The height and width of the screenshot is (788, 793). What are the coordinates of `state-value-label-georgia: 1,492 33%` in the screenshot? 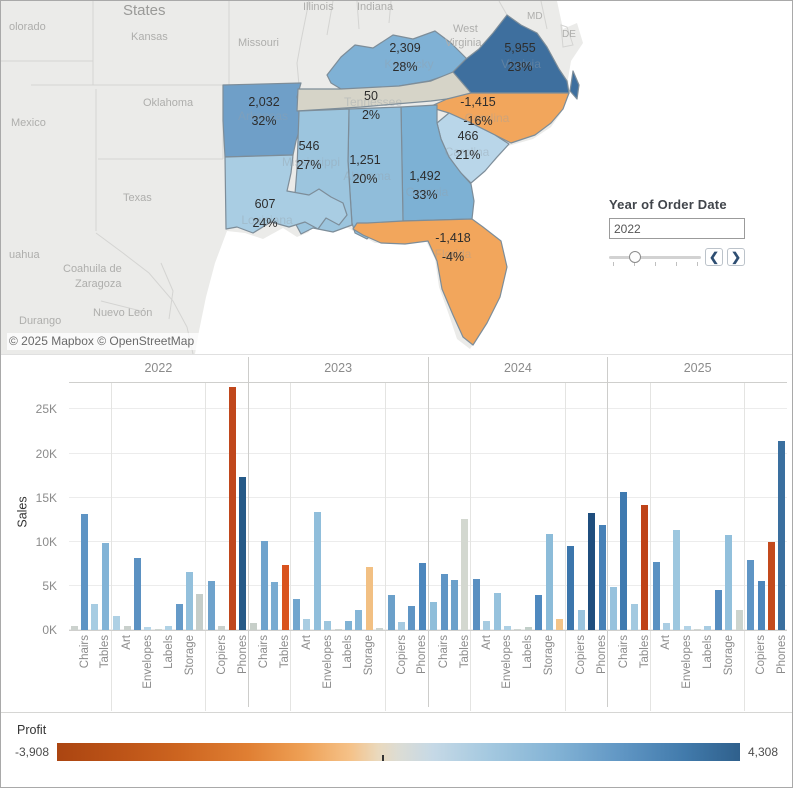 It's located at (424, 186).